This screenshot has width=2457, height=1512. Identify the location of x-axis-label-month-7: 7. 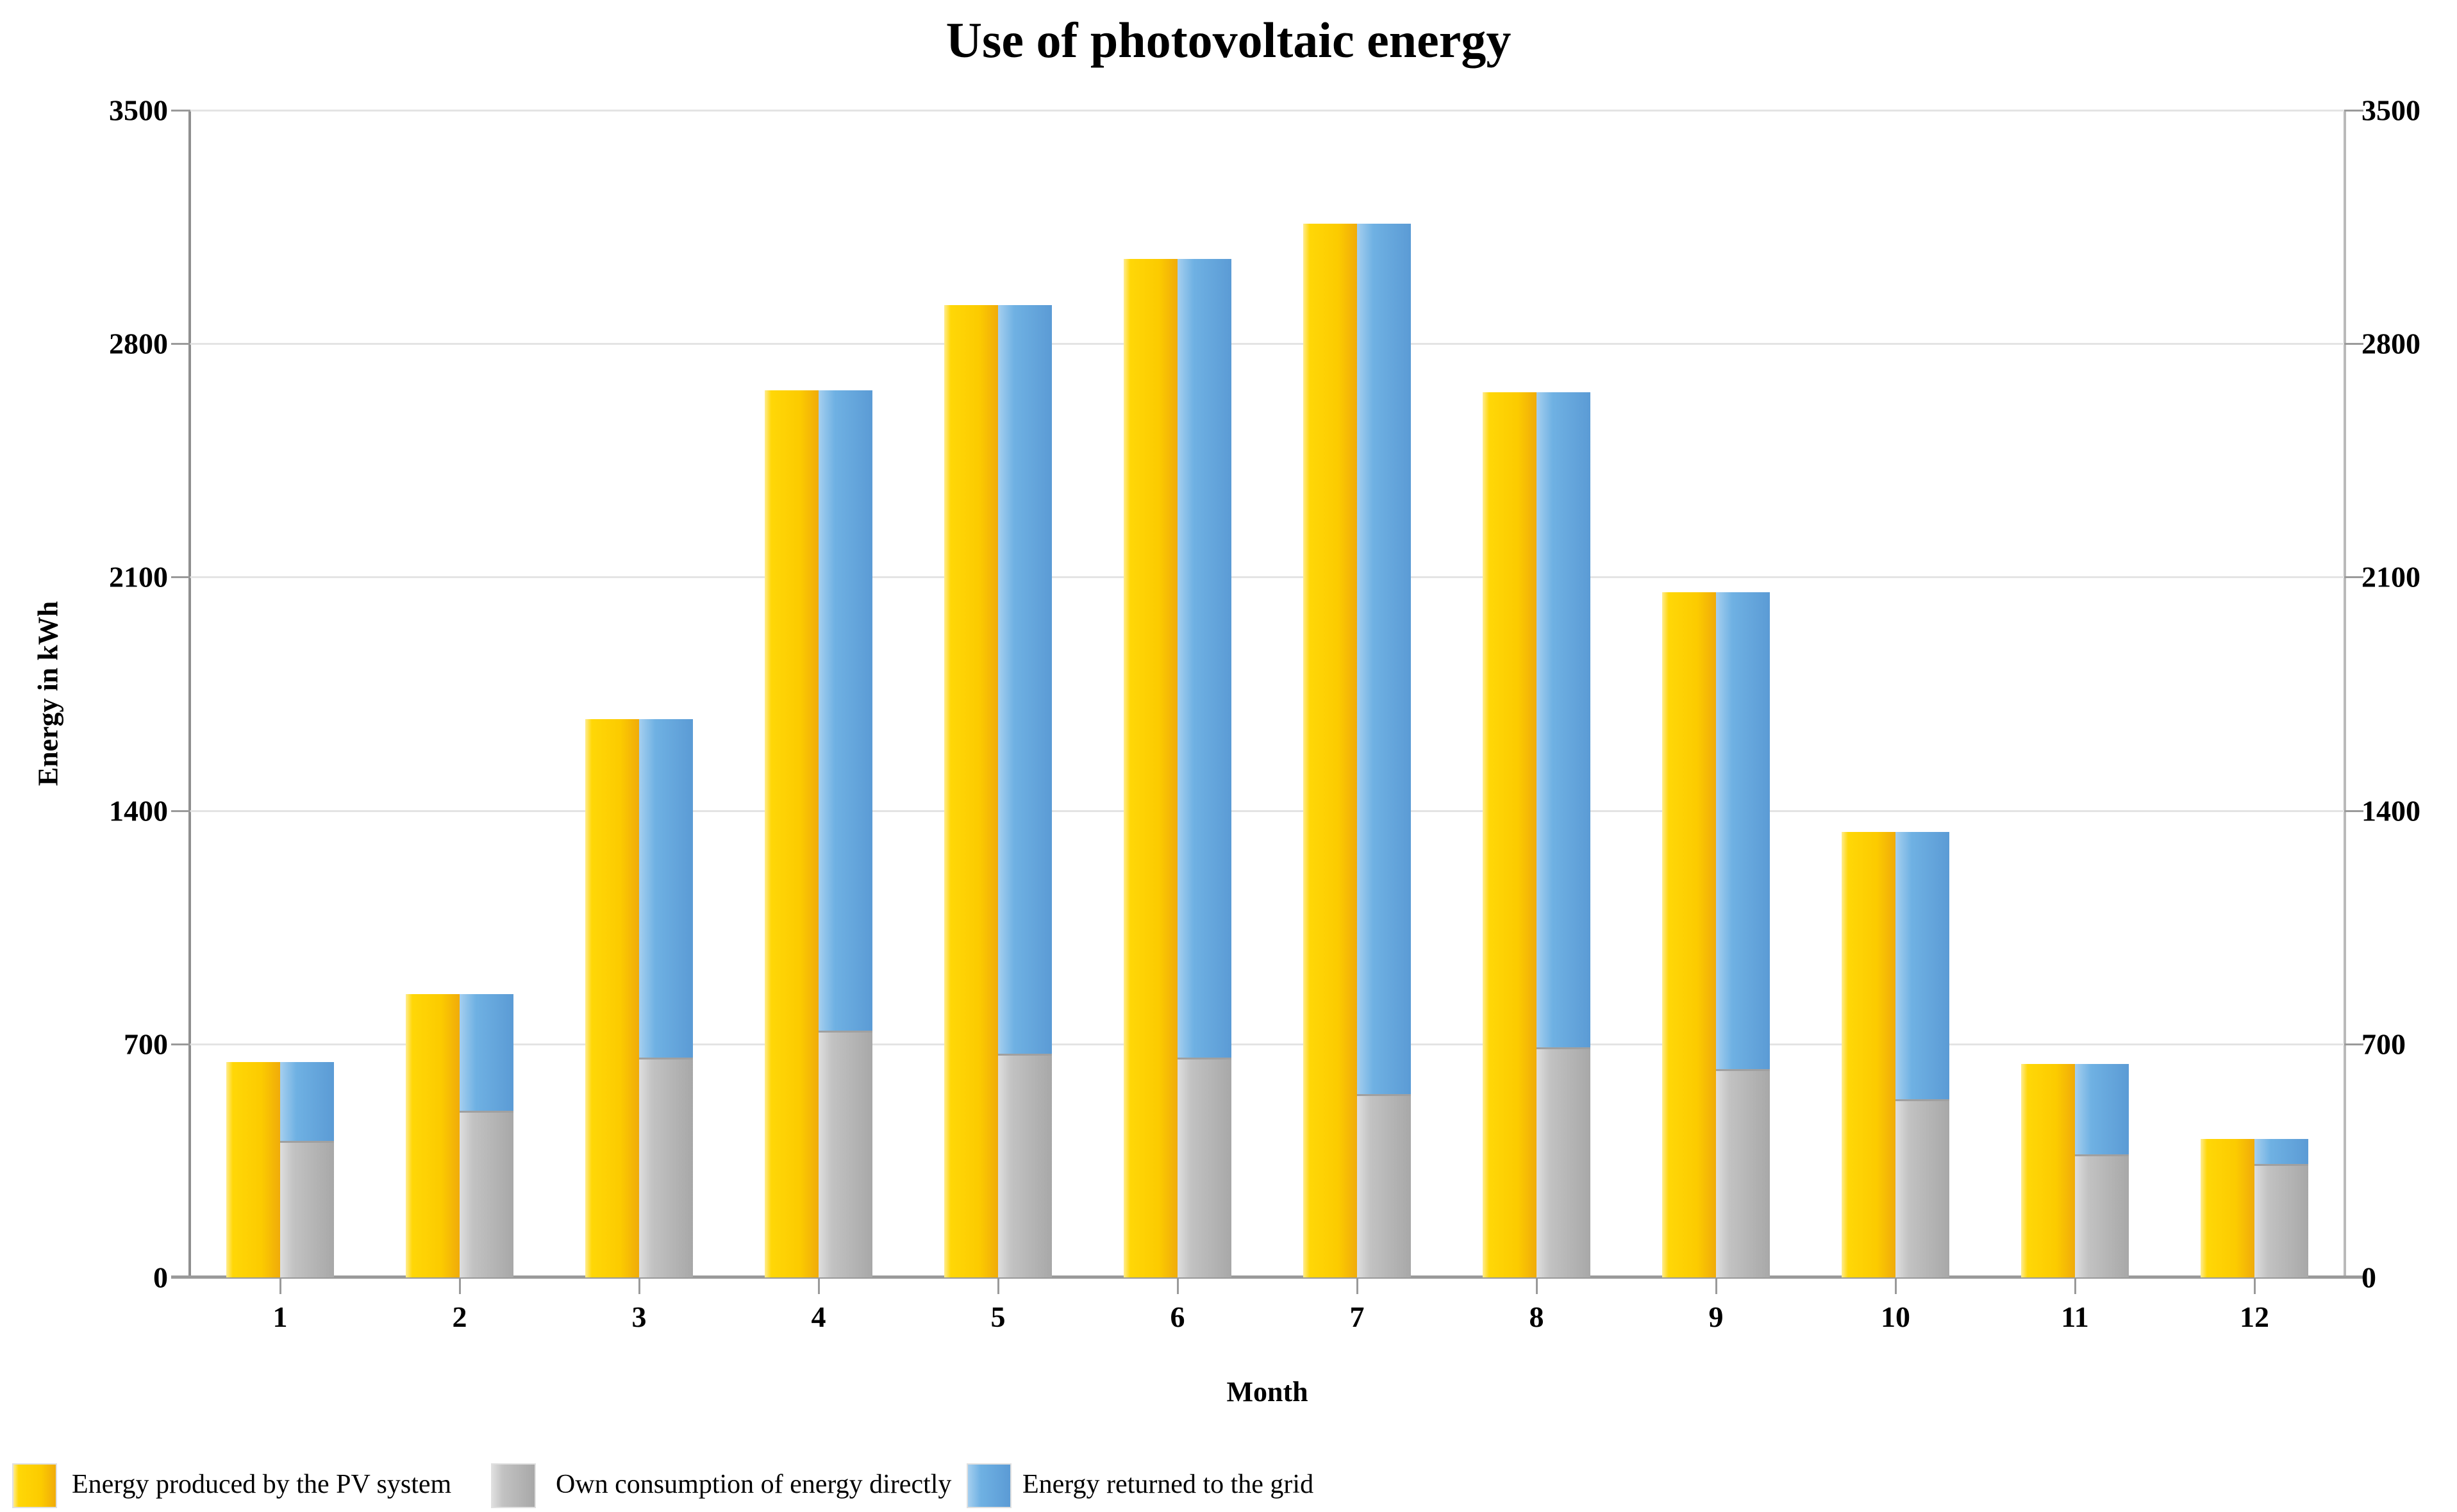
(1357, 1316).